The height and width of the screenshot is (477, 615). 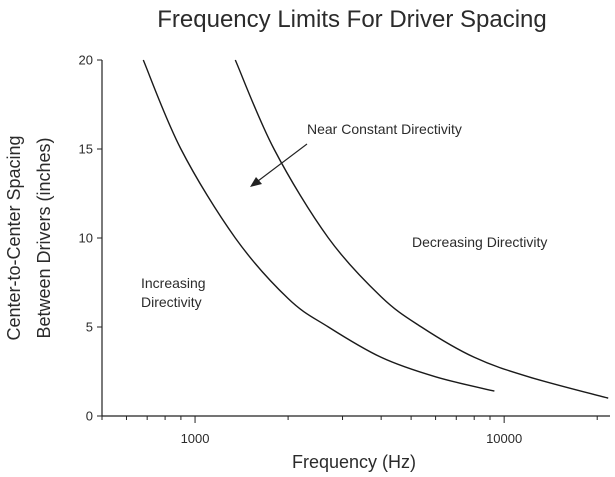 What do you see at coordinates (171, 302) in the screenshot?
I see `annotation-increasing-line2: Directivity` at bounding box center [171, 302].